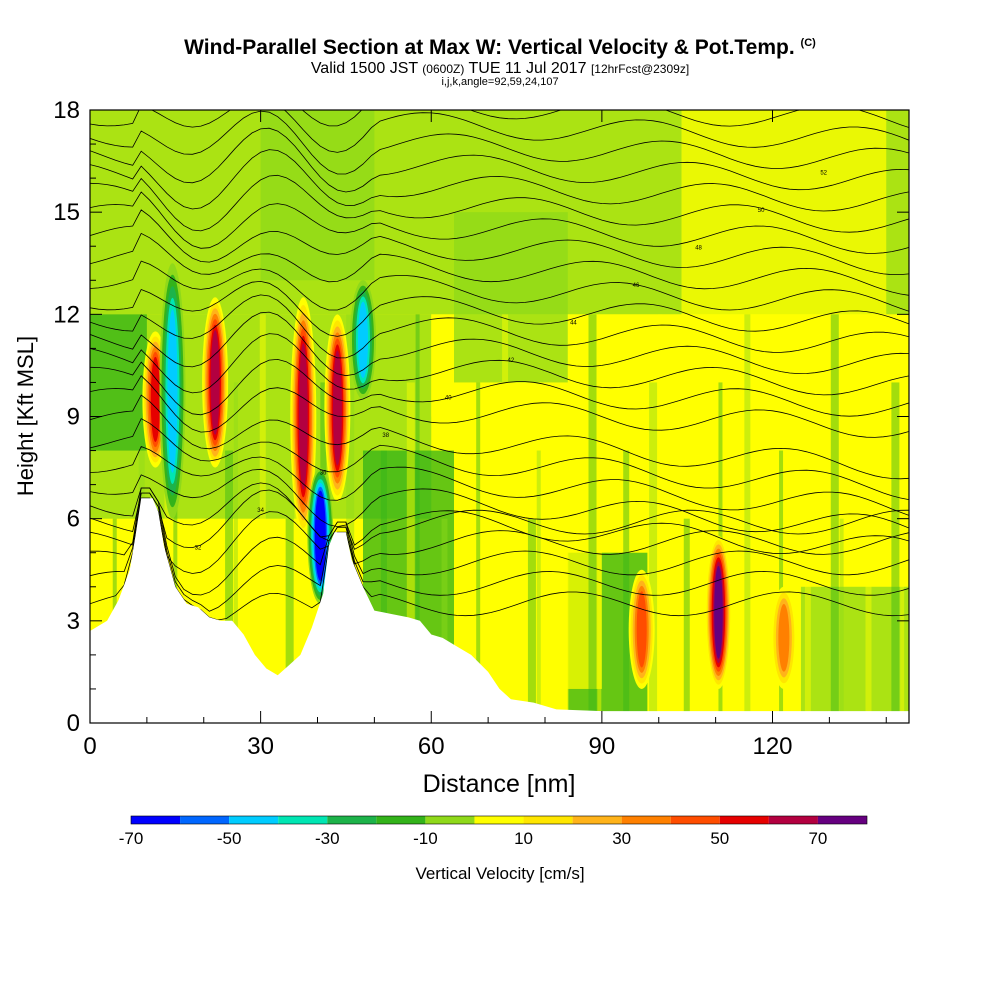 This screenshot has height=1000, width=1000. What do you see at coordinates (431, 746) in the screenshot?
I see `x-tick-label: 60` at bounding box center [431, 746].